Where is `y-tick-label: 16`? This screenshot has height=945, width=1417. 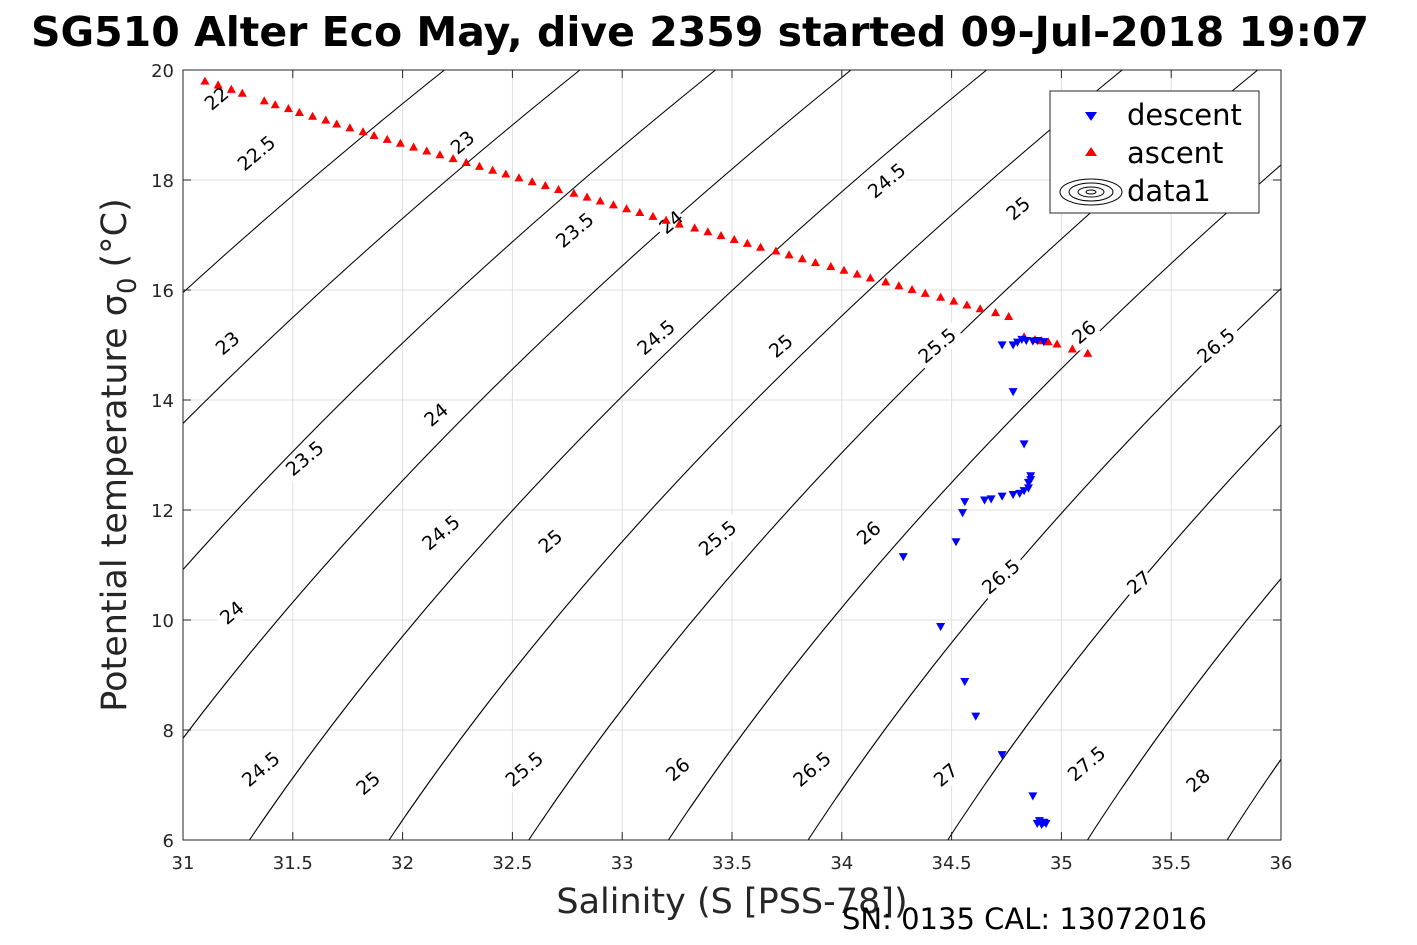 y-tick-label: 16 is located at coordinates (162, 291).